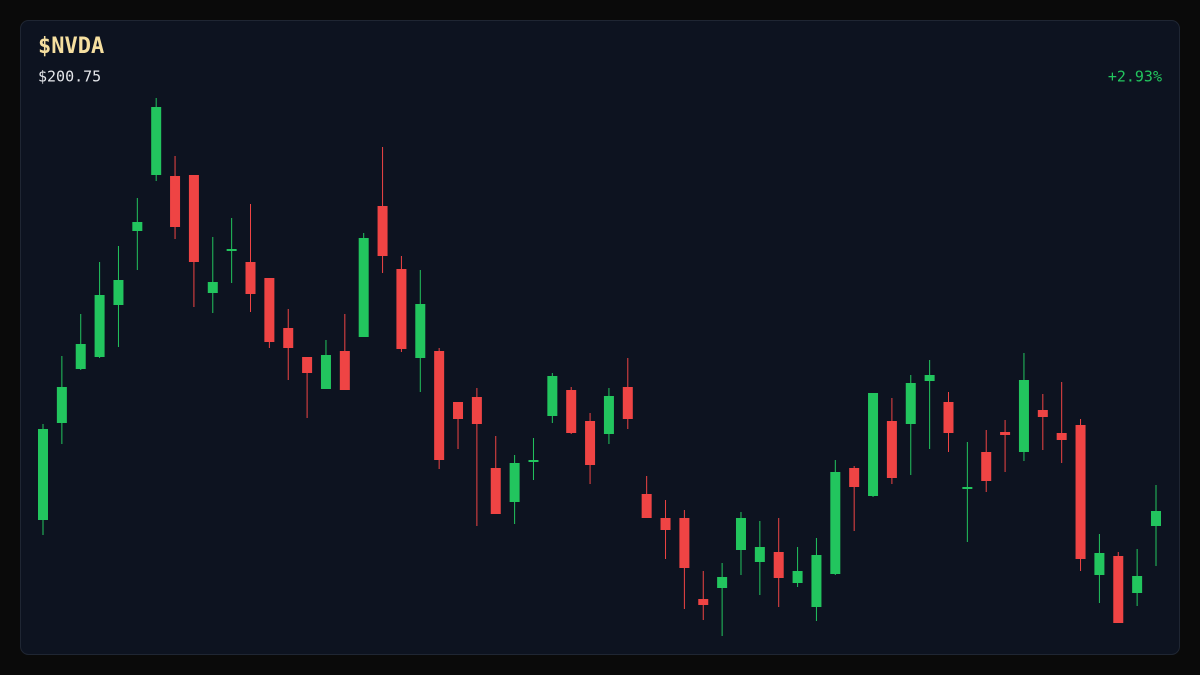 Image resolution: width=1200 pixels, height=675 pixels. What do you see at coordinates (71, 46) in the screenshot?
I see `ticker-title: $NVDA` at bounding box center [71, 46].